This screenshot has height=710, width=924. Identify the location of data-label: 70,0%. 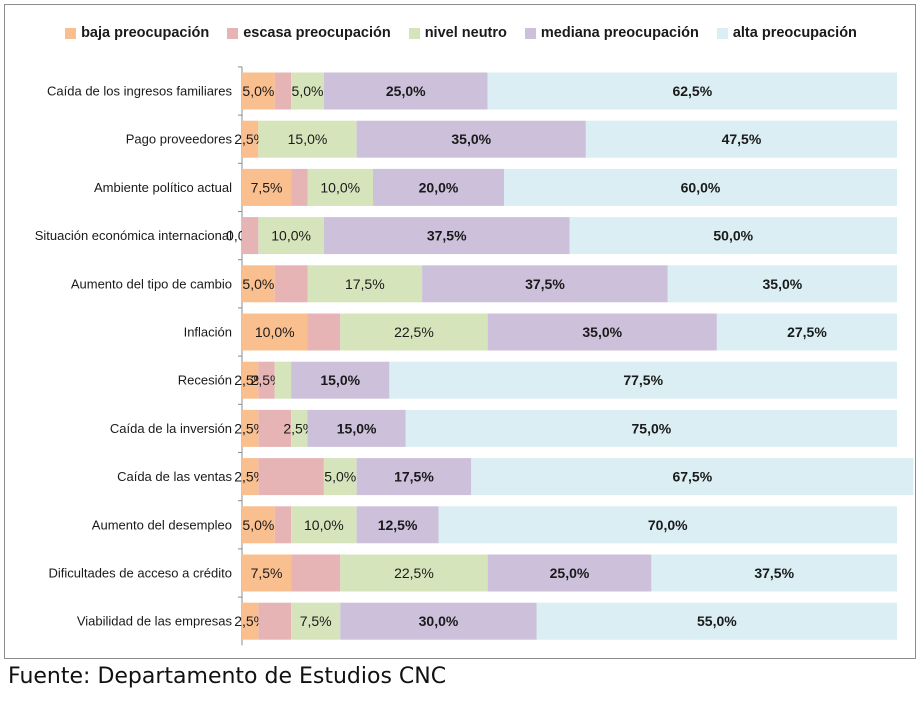
(668, 525).